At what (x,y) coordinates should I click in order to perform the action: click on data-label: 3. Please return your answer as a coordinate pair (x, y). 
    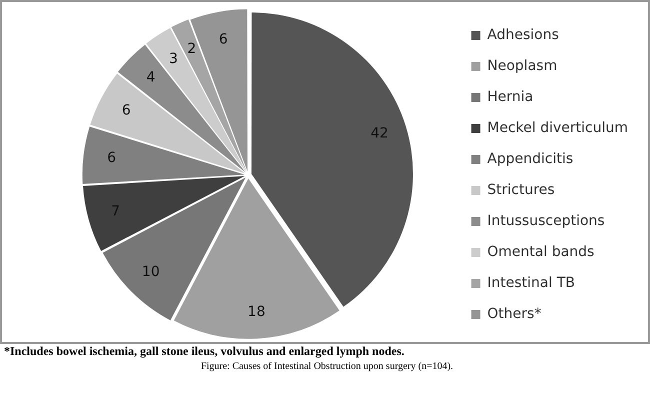
    Looking at the image, I should click on (173, 59).